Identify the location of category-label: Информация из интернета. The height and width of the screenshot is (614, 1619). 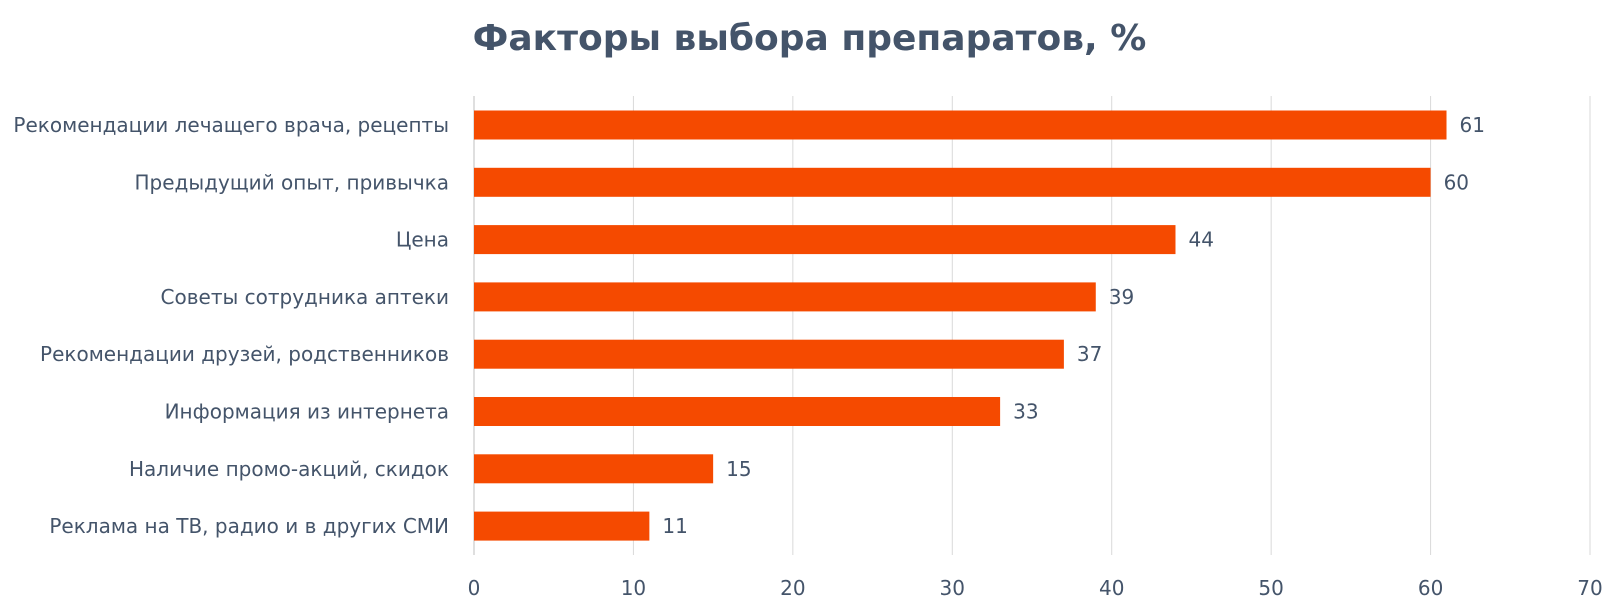
(307, 412).